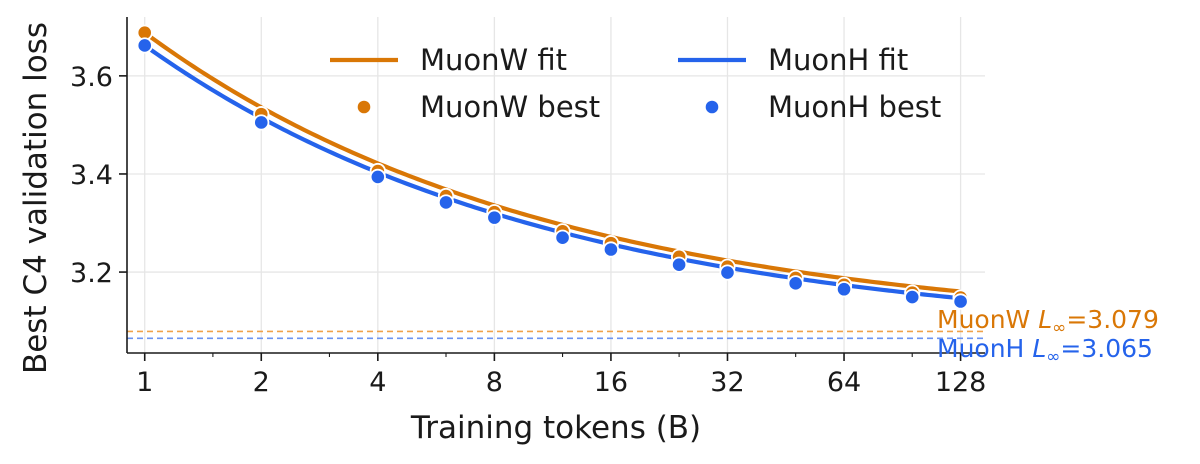  What do you see at coordinates (712, 107) in the screenshot?
I see `legend-swatch-muonh-best` at bounding box center [712, 107].